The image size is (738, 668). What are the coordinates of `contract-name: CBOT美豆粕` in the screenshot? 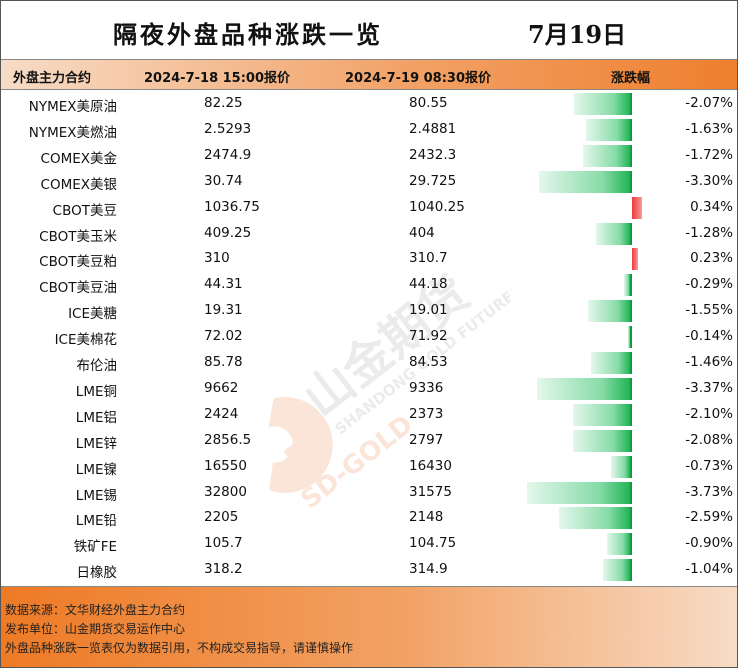 It's located at (78, 262).